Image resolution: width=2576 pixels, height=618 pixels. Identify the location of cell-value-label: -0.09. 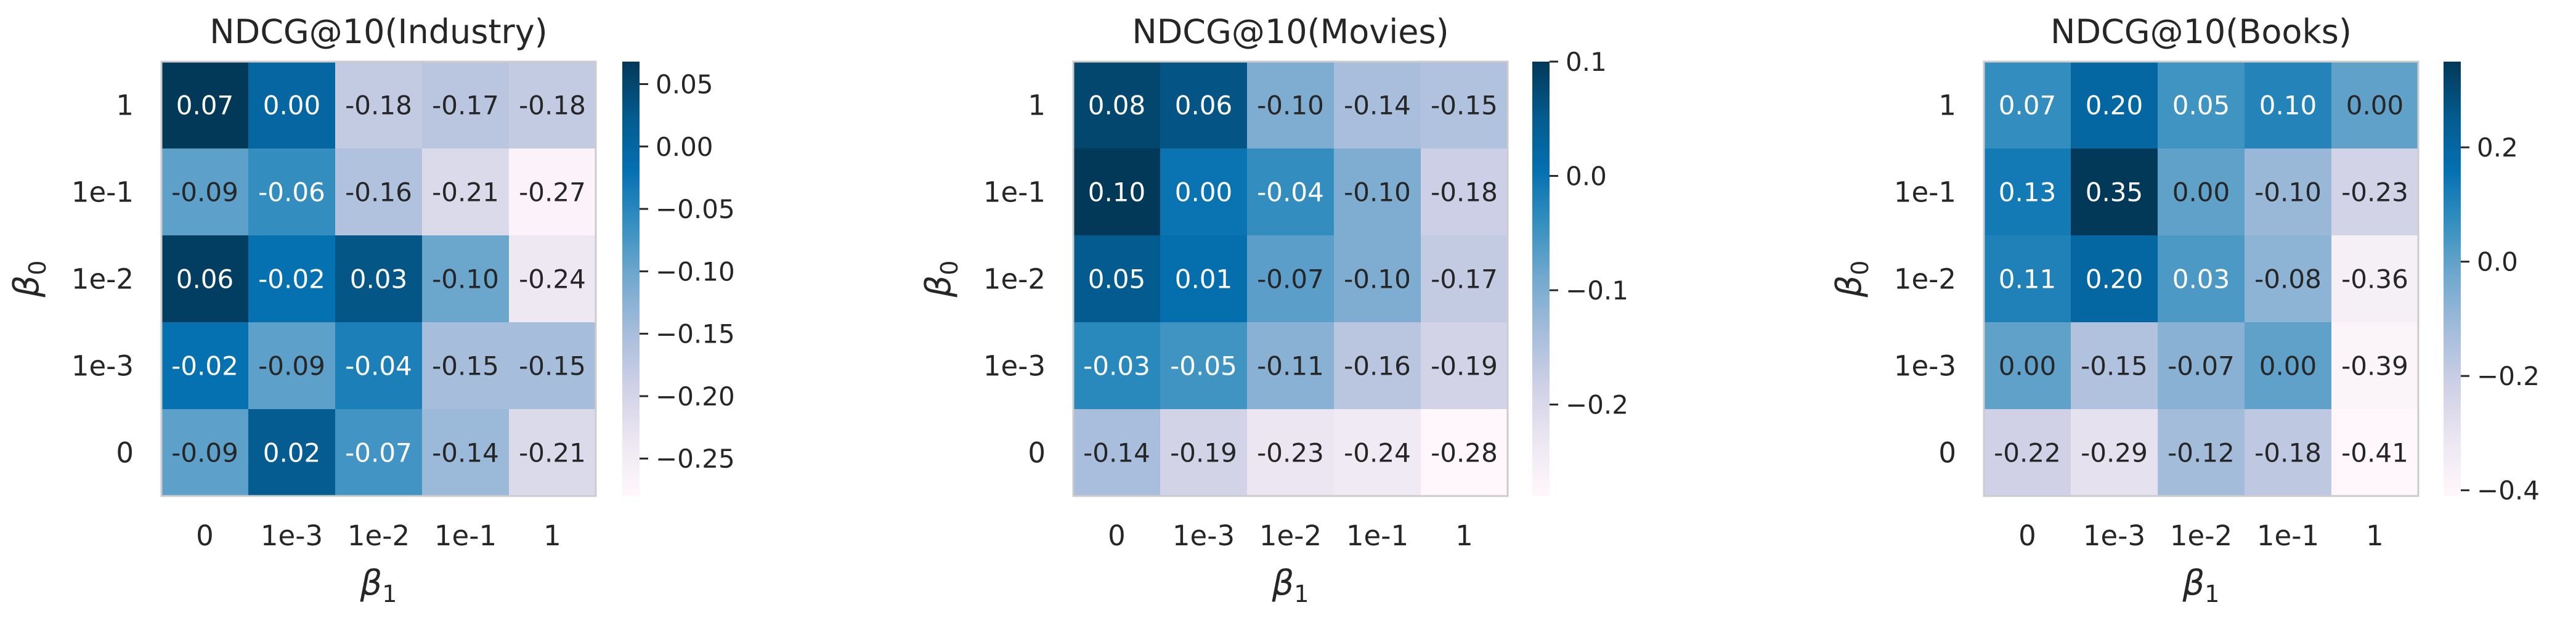
(204, 192).